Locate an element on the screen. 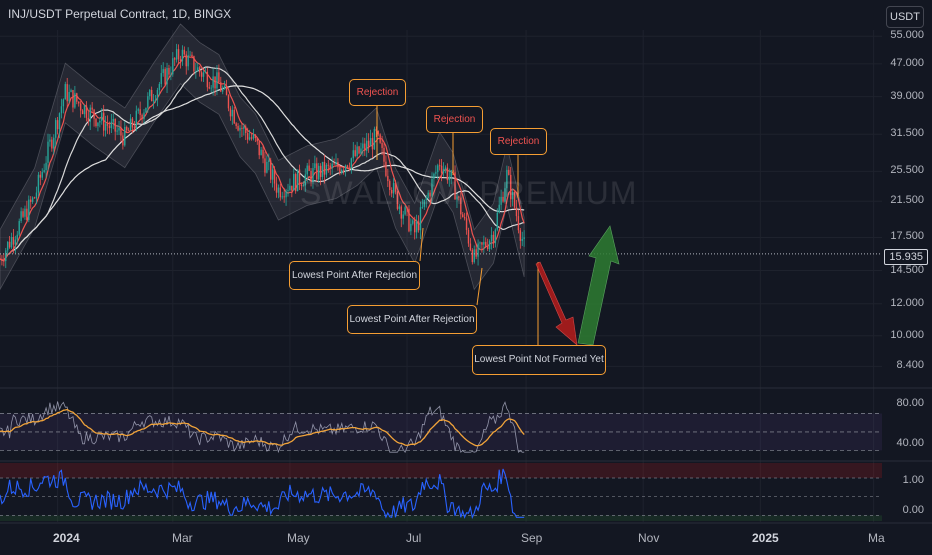 This screenshot has height=555, width=932. price-tick-label: 8.400 is located at coordinates (910, 365).